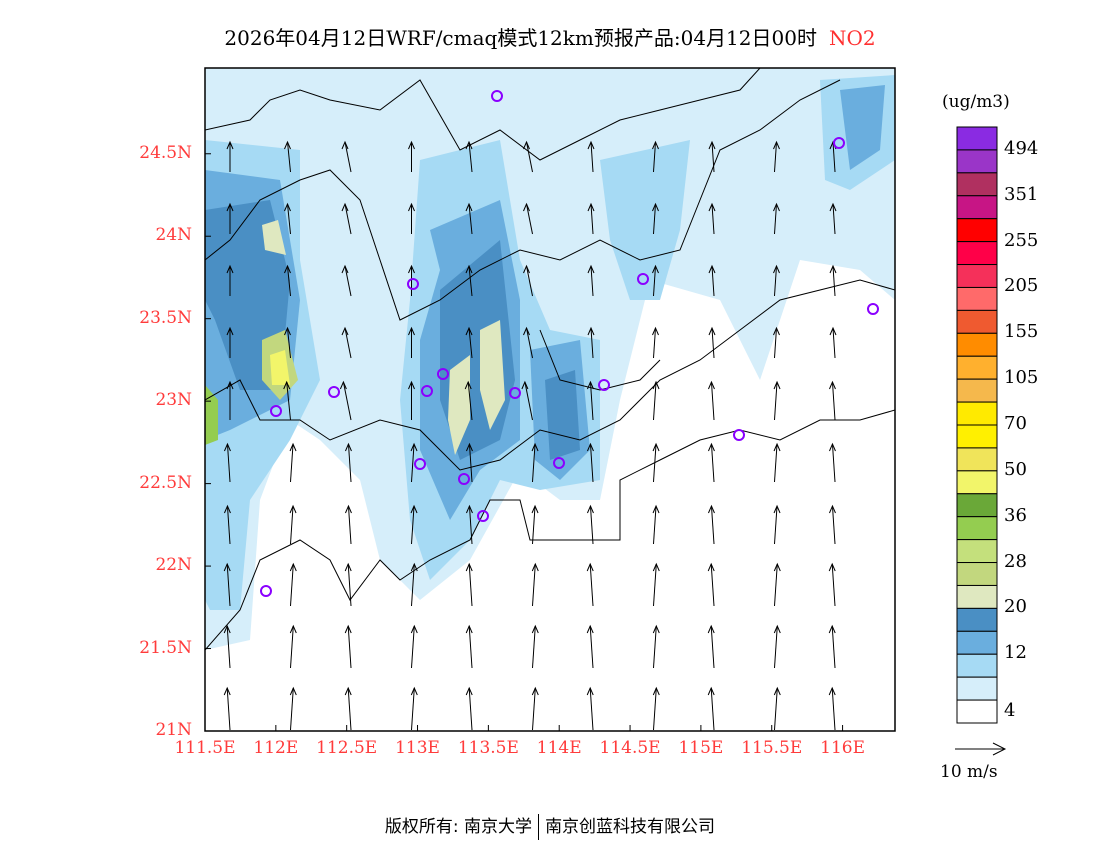 The image size is (1100, 850). What do you see at coordinates (772, 748) in the screenshot?
I see `lon-label: 115.5E` at bounding box center [772, 748].